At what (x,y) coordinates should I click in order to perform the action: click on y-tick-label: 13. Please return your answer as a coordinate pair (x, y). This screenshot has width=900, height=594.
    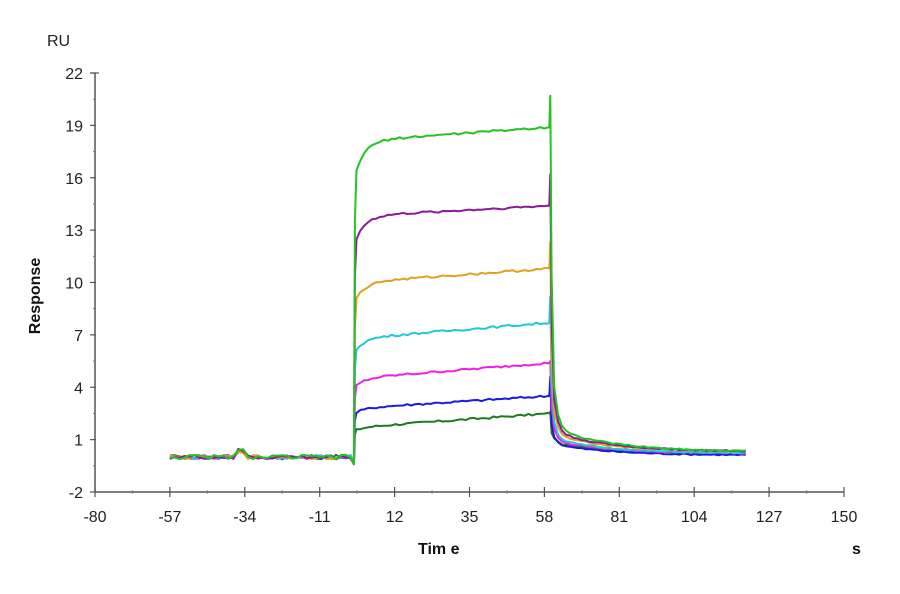
    Looking at the image, I should click on (74, 231).